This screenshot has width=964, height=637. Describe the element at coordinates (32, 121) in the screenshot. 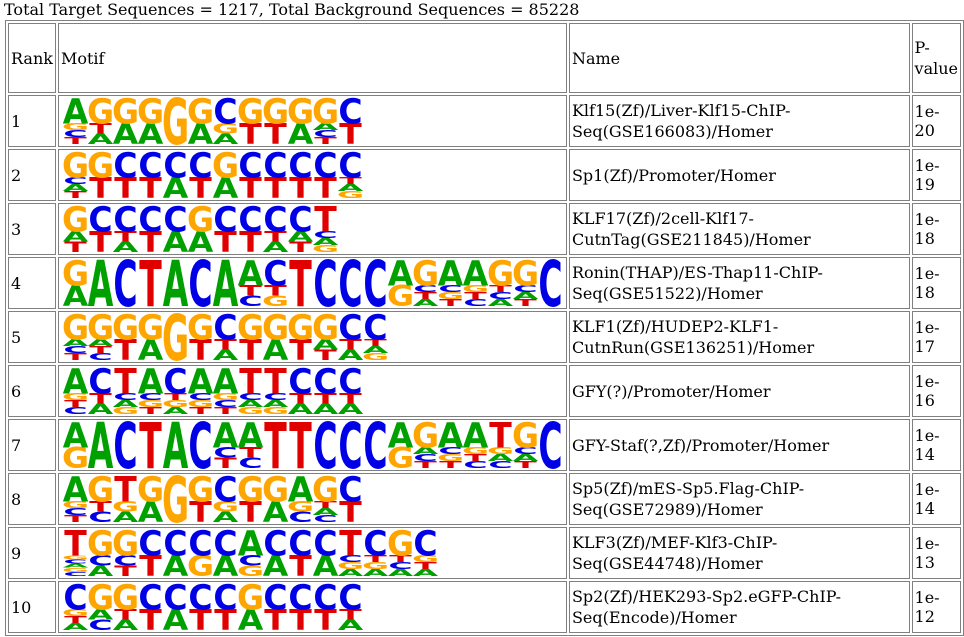

I see `rank-cell: 1` at that location.